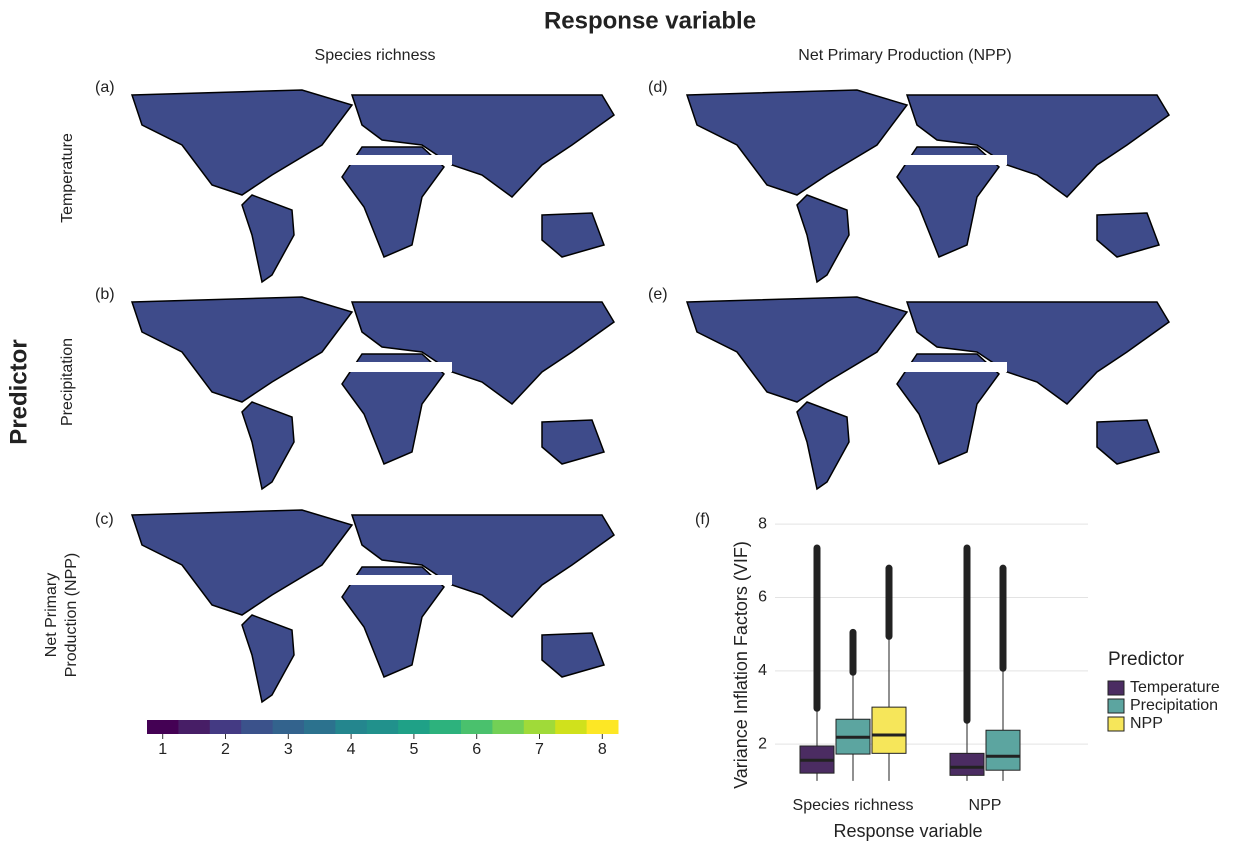 Image resolution: width=1247 pixels, height=848 pixels. Describe the element at coordinates (702, 519) in the screenshot. I see `panel-label: (f)` at that location.